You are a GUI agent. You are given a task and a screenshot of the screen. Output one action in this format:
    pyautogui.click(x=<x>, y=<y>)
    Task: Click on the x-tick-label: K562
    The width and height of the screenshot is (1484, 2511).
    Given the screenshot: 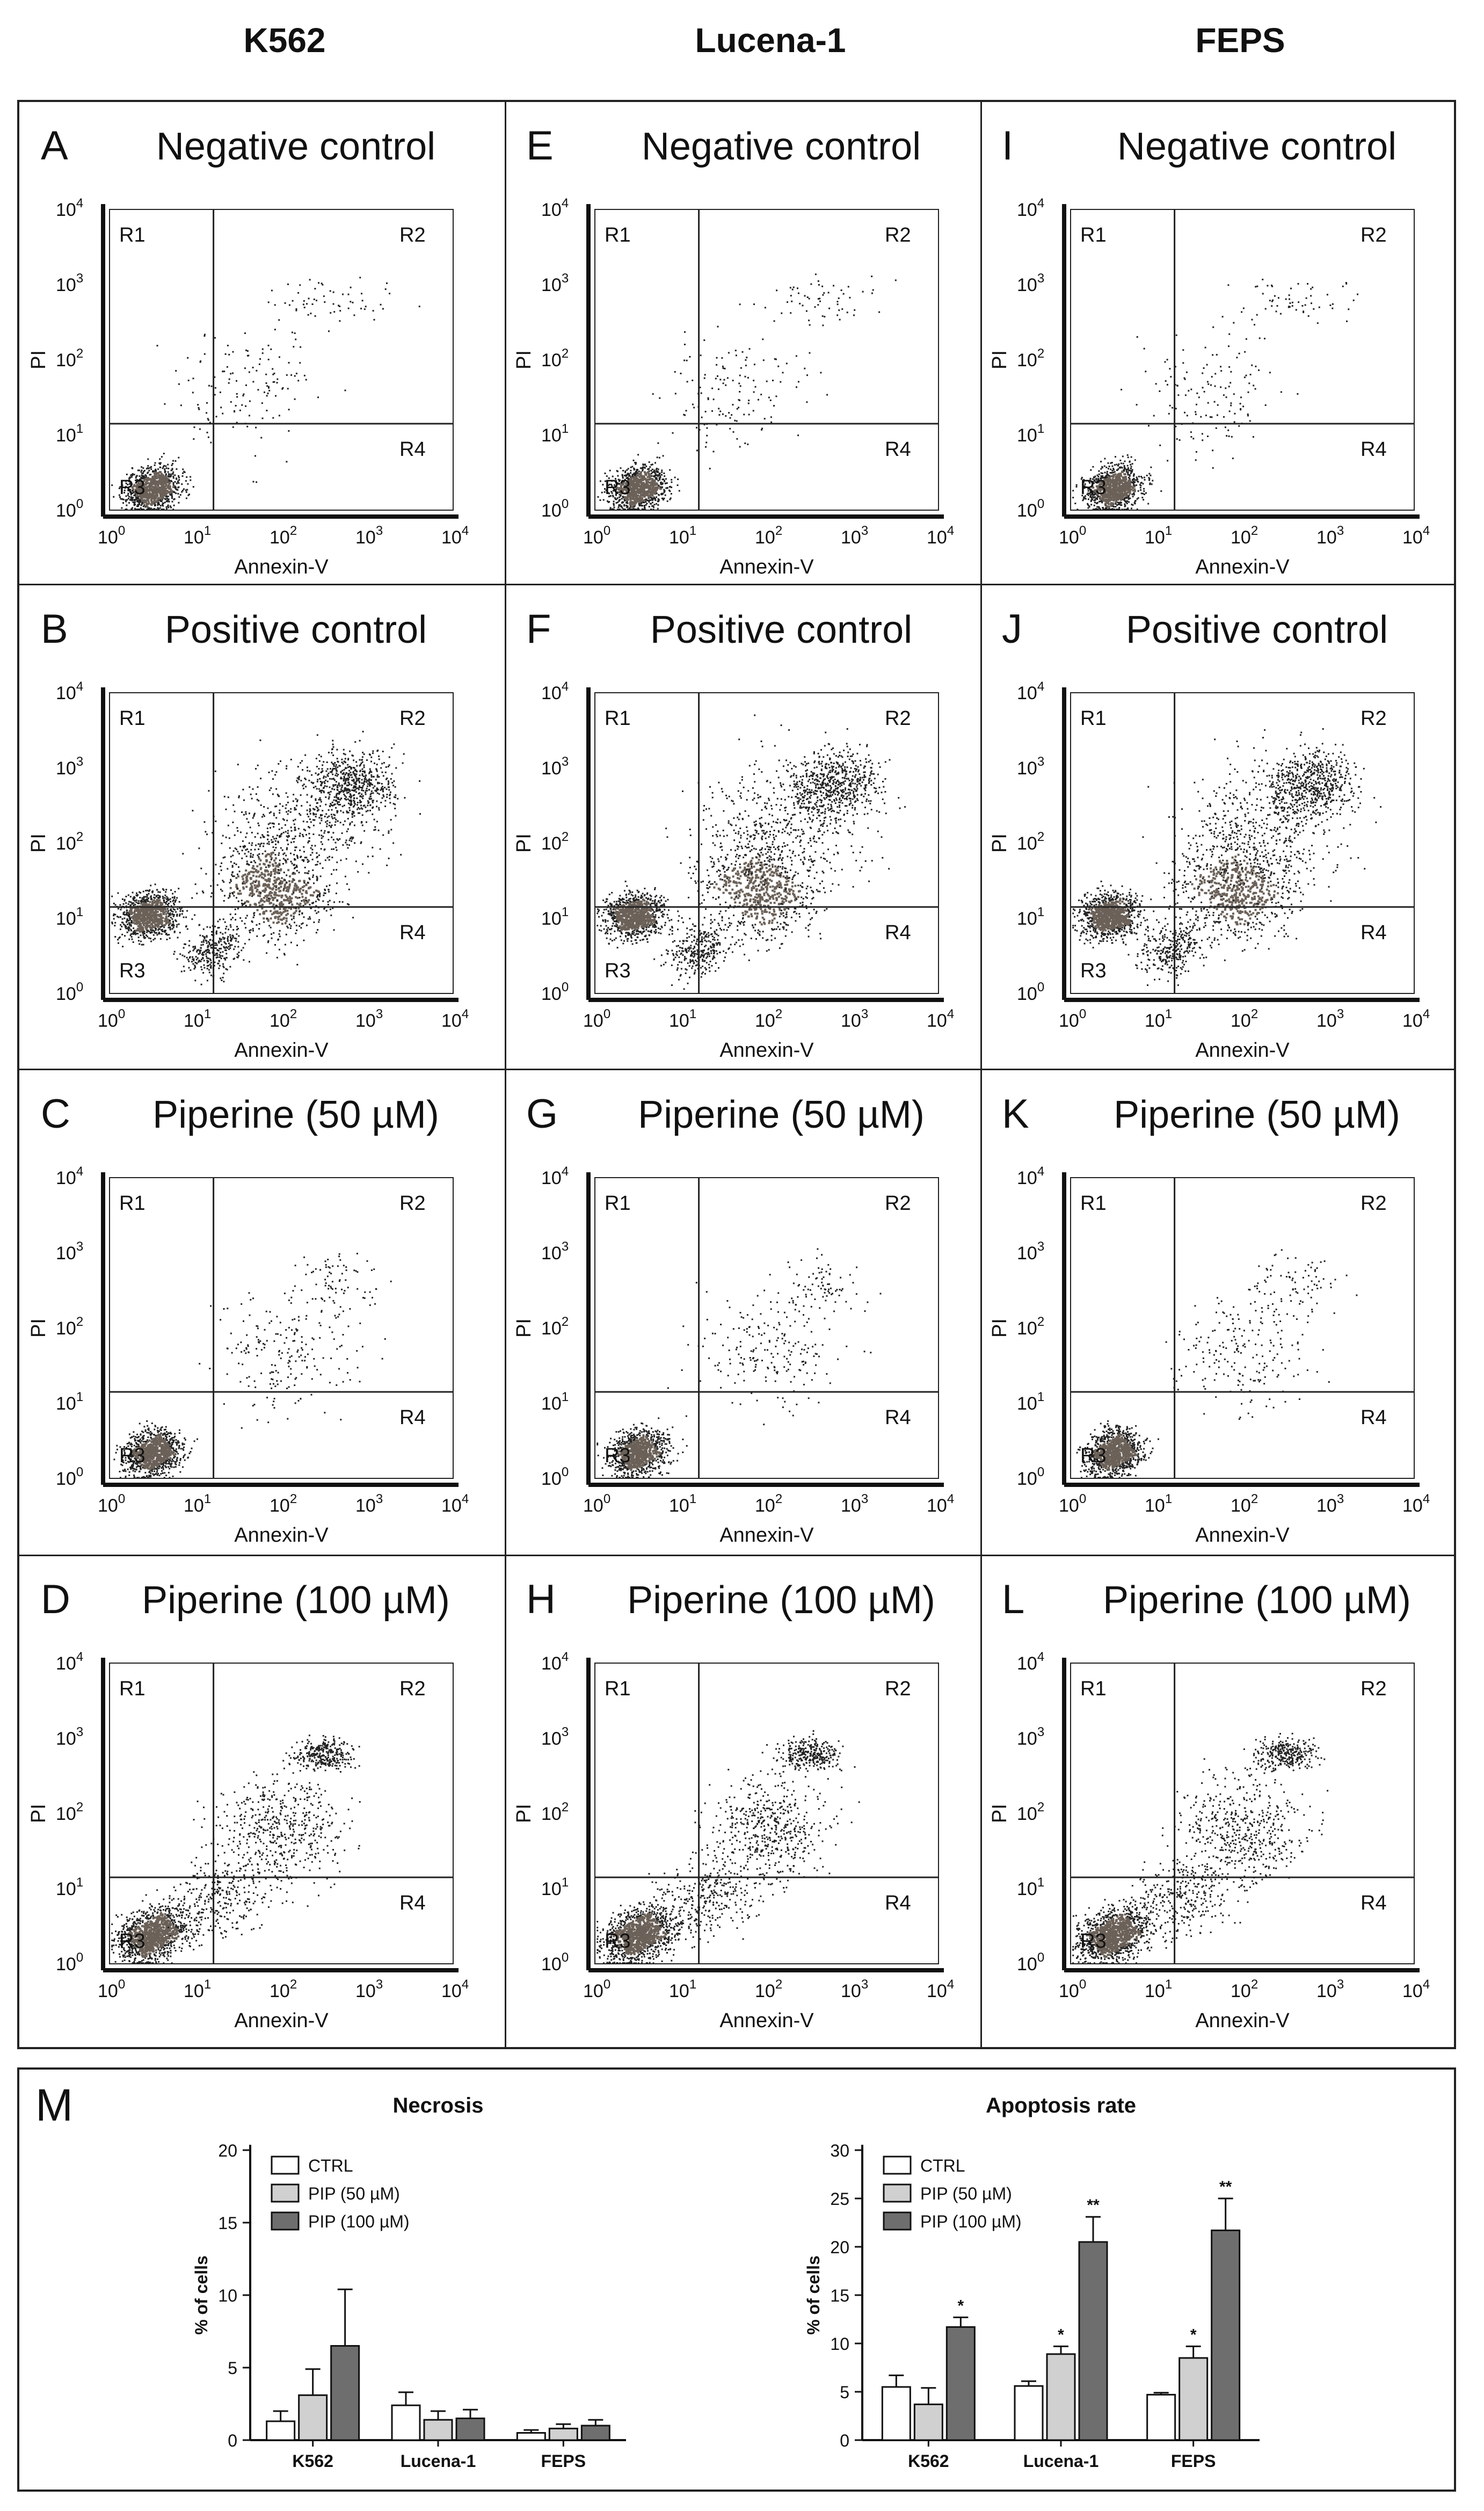 What is the action you would take?
    pyautogui.click(x=928, y=2461)
    